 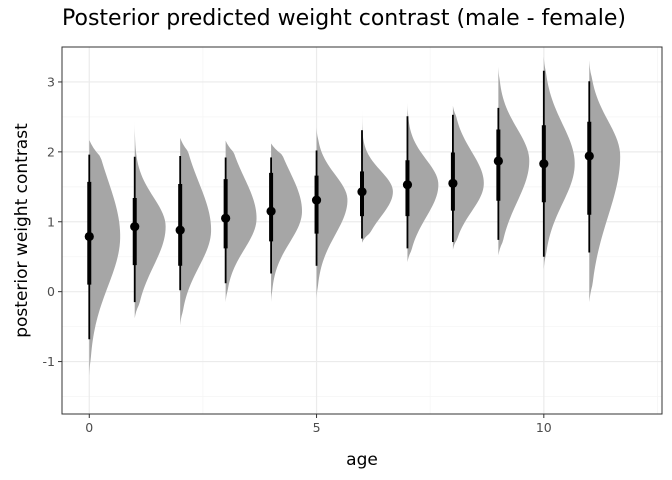 I want to click on x-tick-label: 10, so click(x=544, y=427).